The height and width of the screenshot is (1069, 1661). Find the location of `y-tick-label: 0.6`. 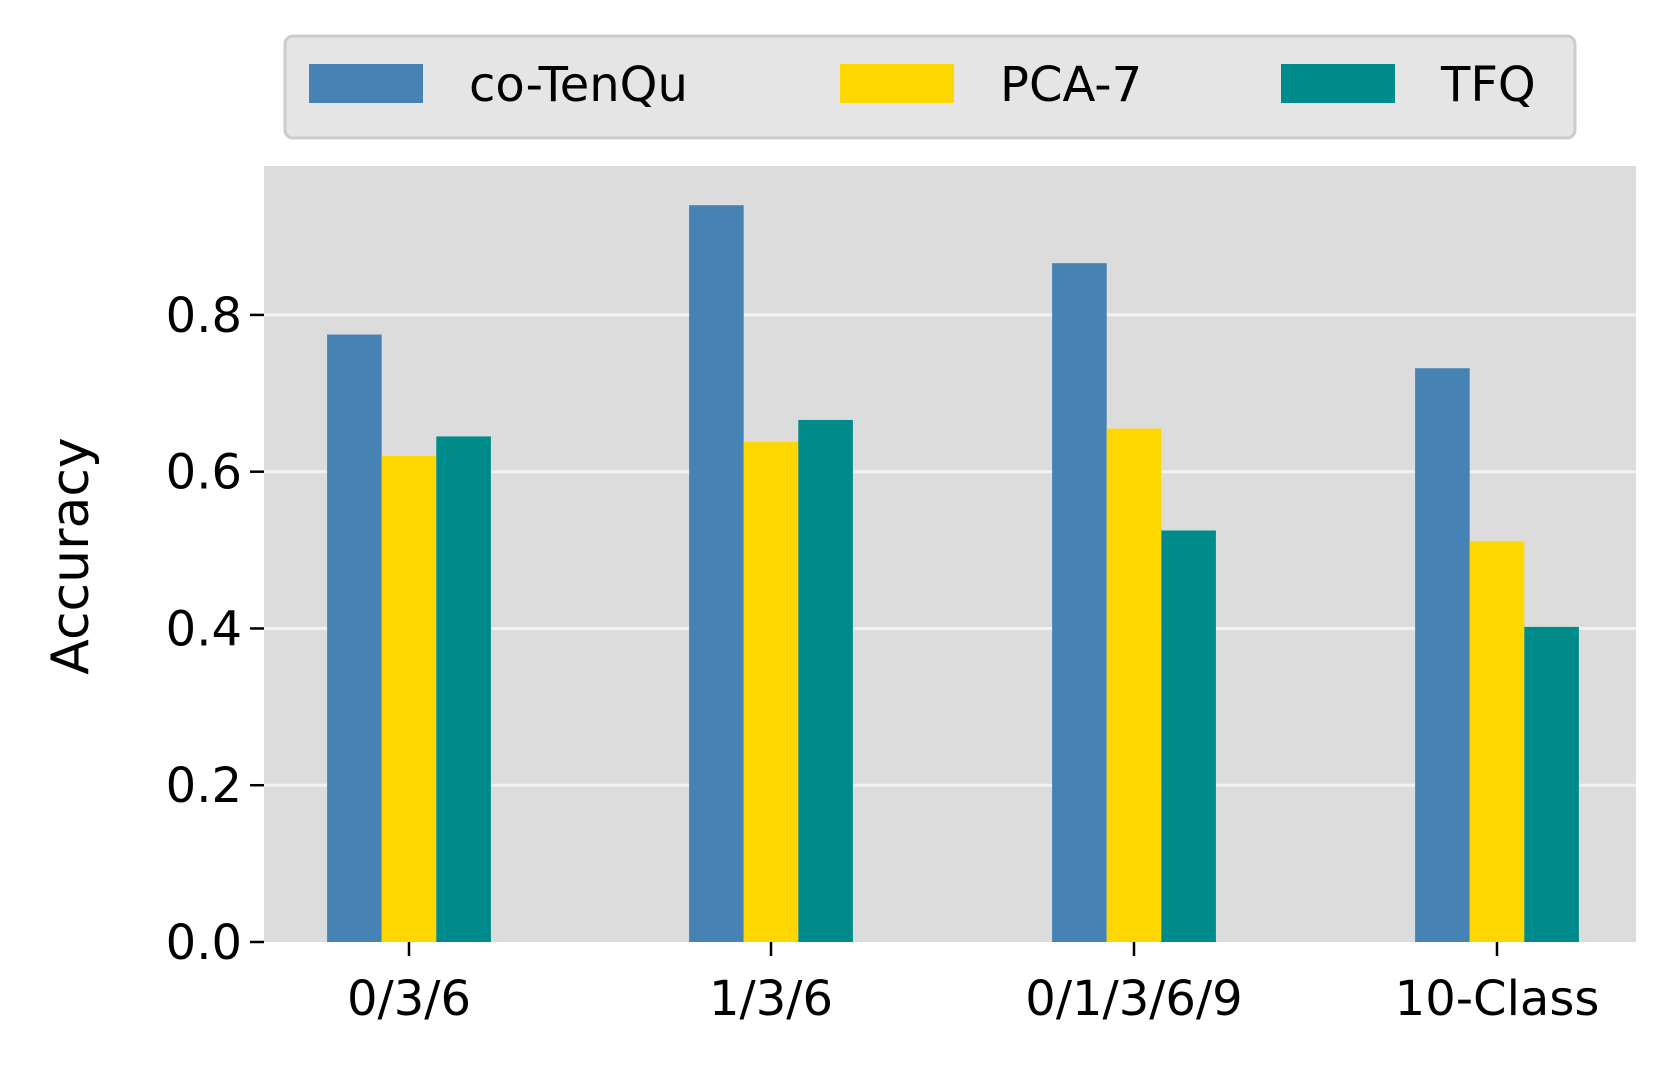

y-tick-label: 0.6 is located at coordinates (204, 473).